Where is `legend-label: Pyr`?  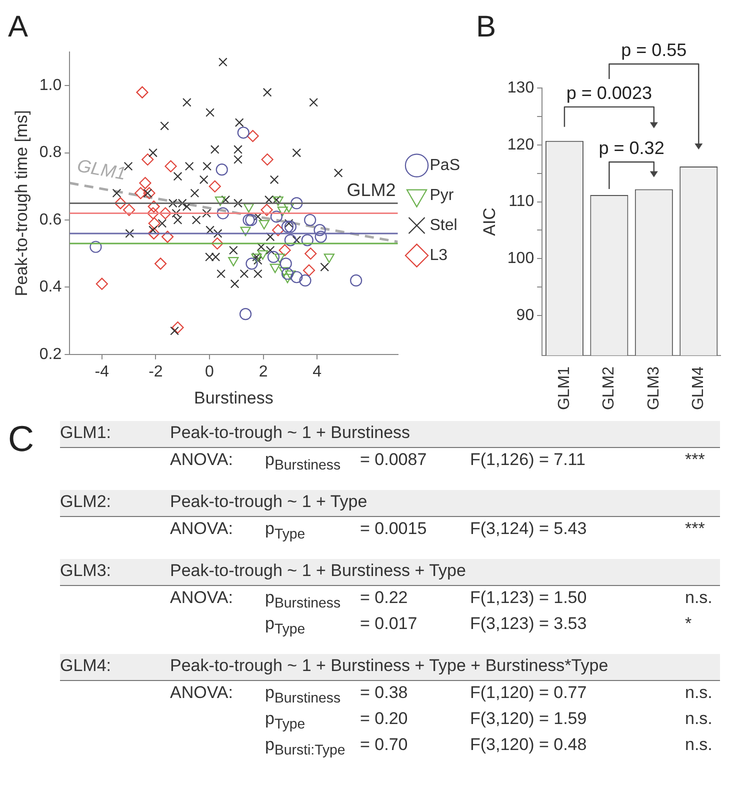
legend-label: Pyr is located at coordinates (442, 195).